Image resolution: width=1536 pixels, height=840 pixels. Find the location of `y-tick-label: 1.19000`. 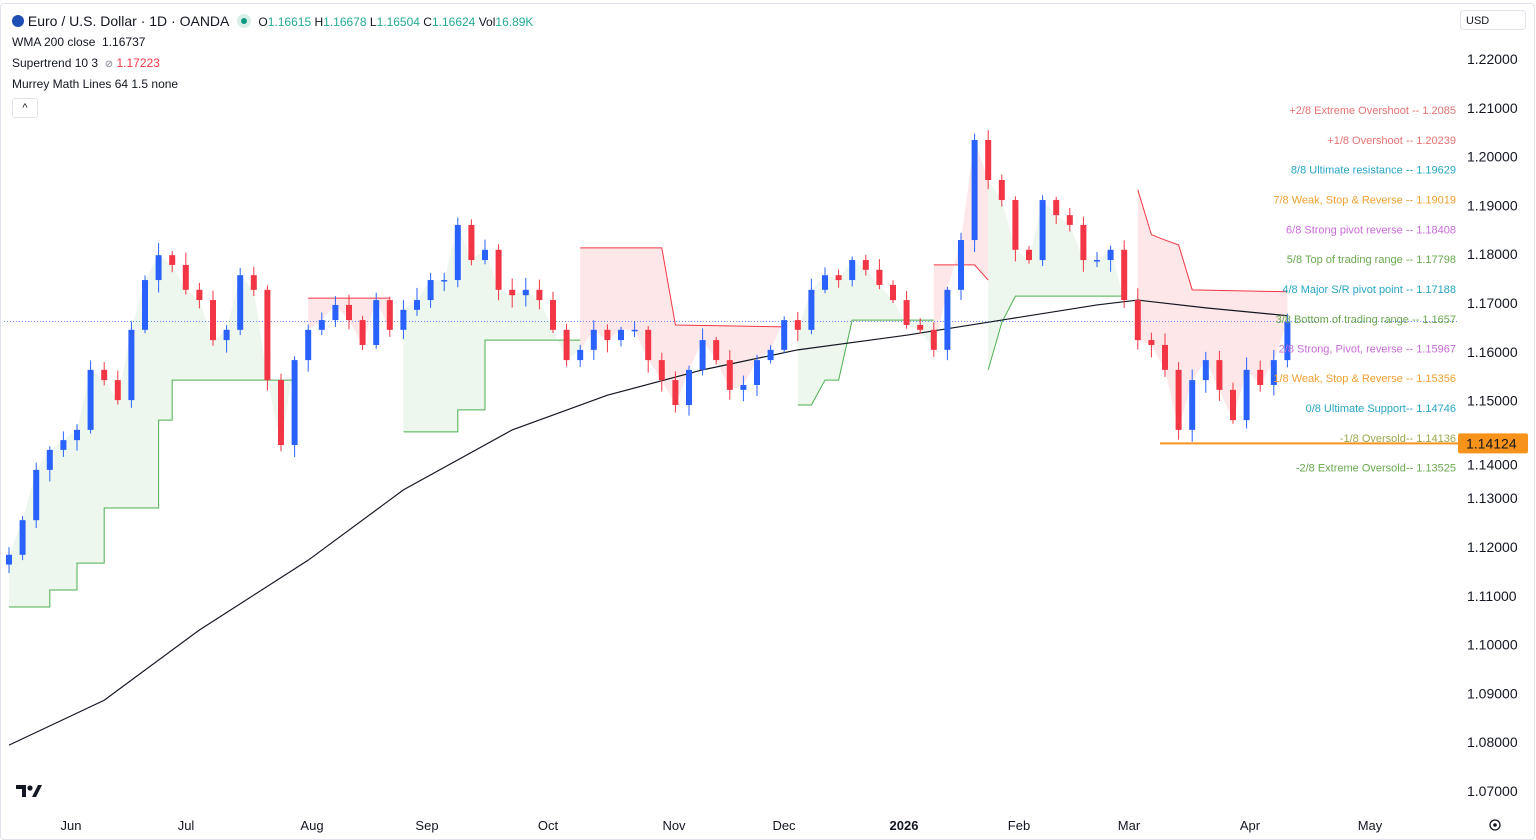

y-tick-label: 1.19000 is located at coordinates (1492, 205).